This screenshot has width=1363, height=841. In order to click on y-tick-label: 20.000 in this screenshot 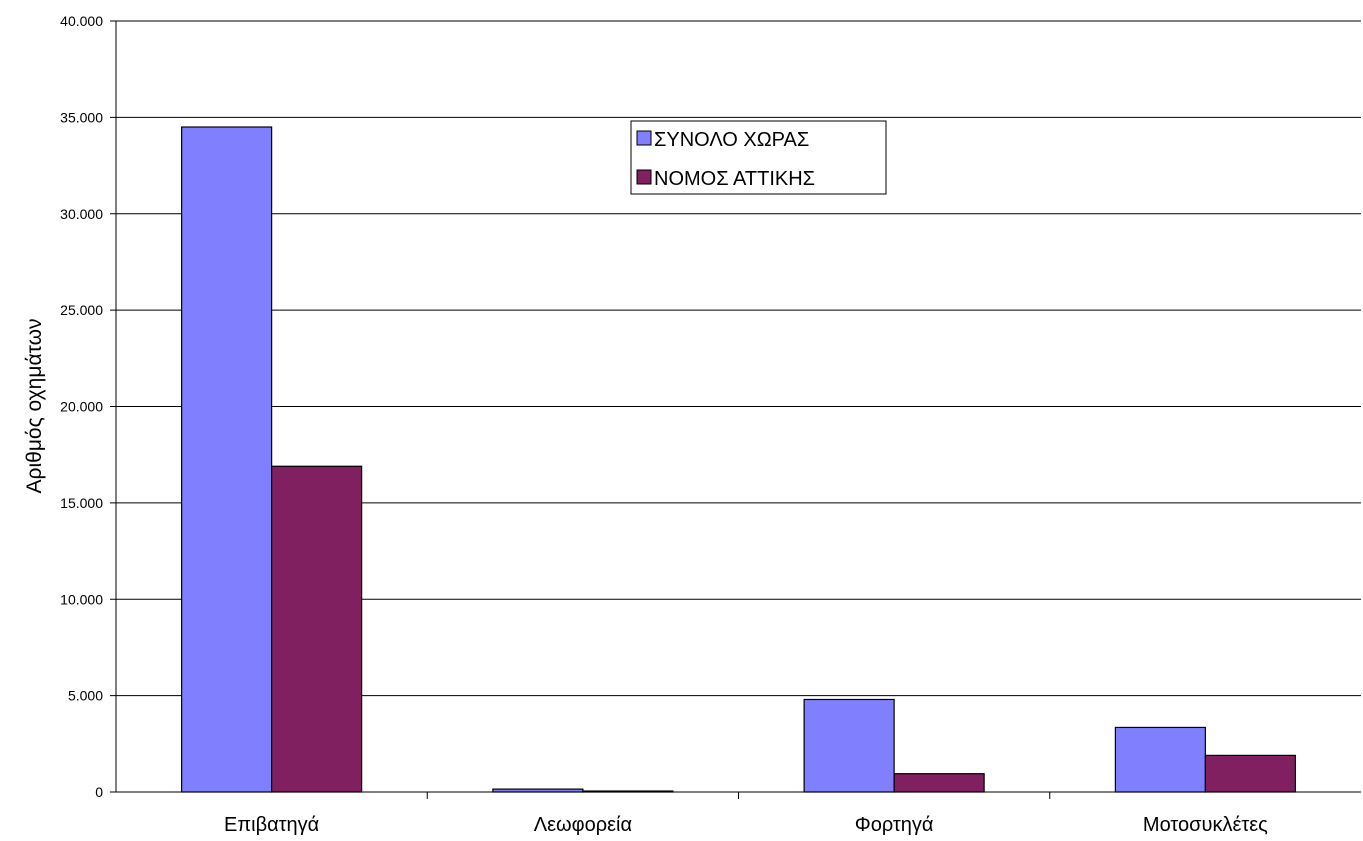, I will do `click(81, 407)`.